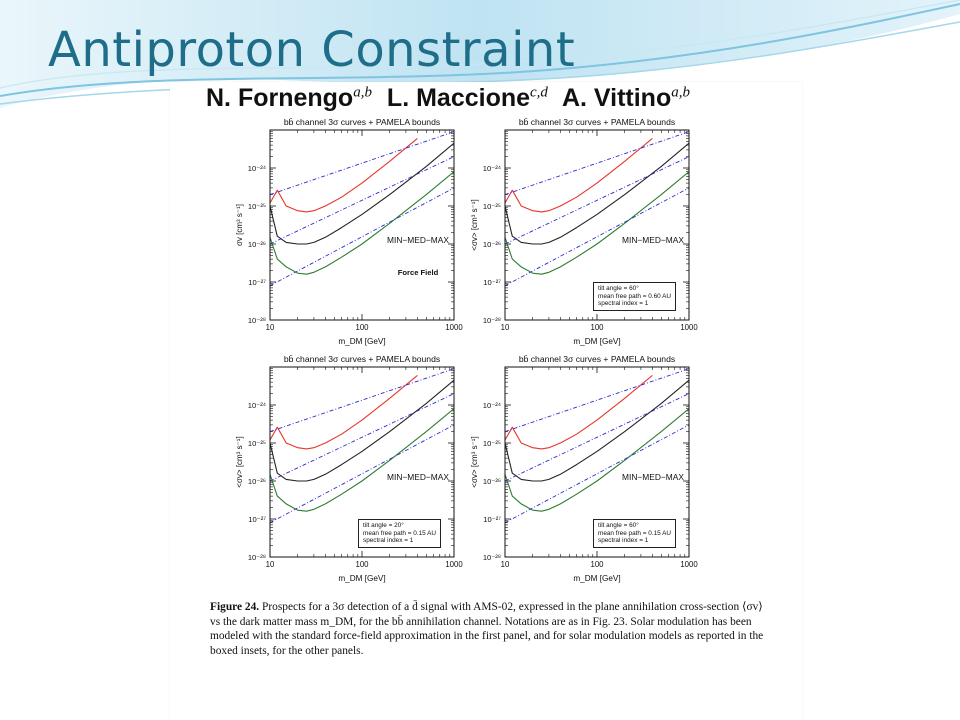 The height and width of the screenshot is (720, 960). What do you see at coordinates (458, 98) in the screenshot?
I see `author-name: L. Maccione` at bounding box center [458, 98].